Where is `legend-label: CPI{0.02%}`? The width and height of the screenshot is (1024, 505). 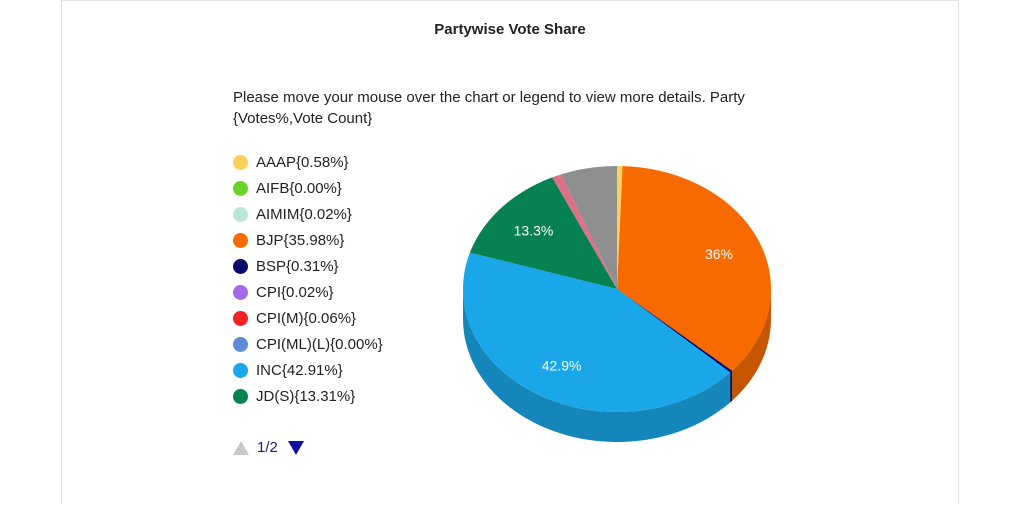 legend-label: CPI{0.02%} is located at coordinates (295, 292).